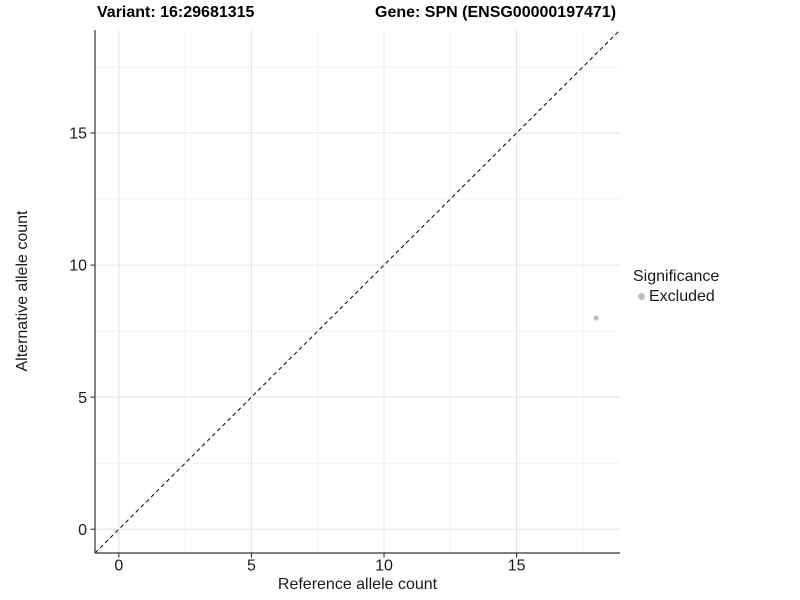 Image resolution: width=800 pixels, height=600 pixels. I want to click on x-tick-label: 10, so click(384, 565).